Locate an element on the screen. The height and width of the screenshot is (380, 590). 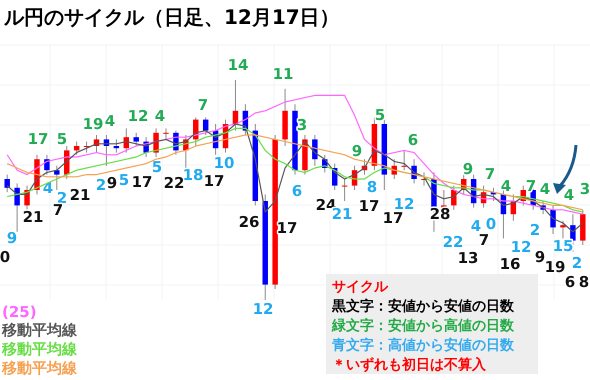
text: ＊いずれも初日は不算入 is located at coordinates (409, 364).